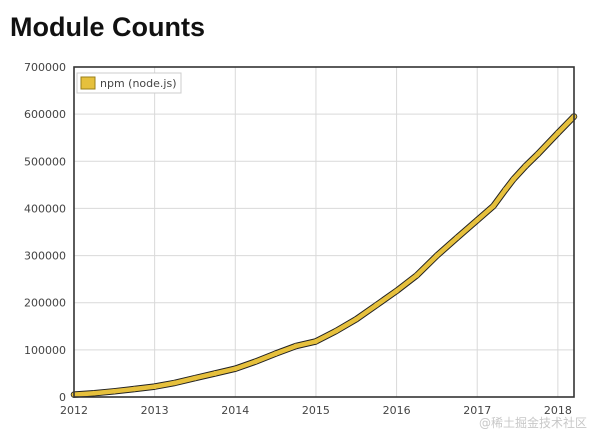 The image size is (593, 434). Describe the element at coordinates (45, 208) in the screenshot. I see `y-tick-label-4: 400000` at that location.